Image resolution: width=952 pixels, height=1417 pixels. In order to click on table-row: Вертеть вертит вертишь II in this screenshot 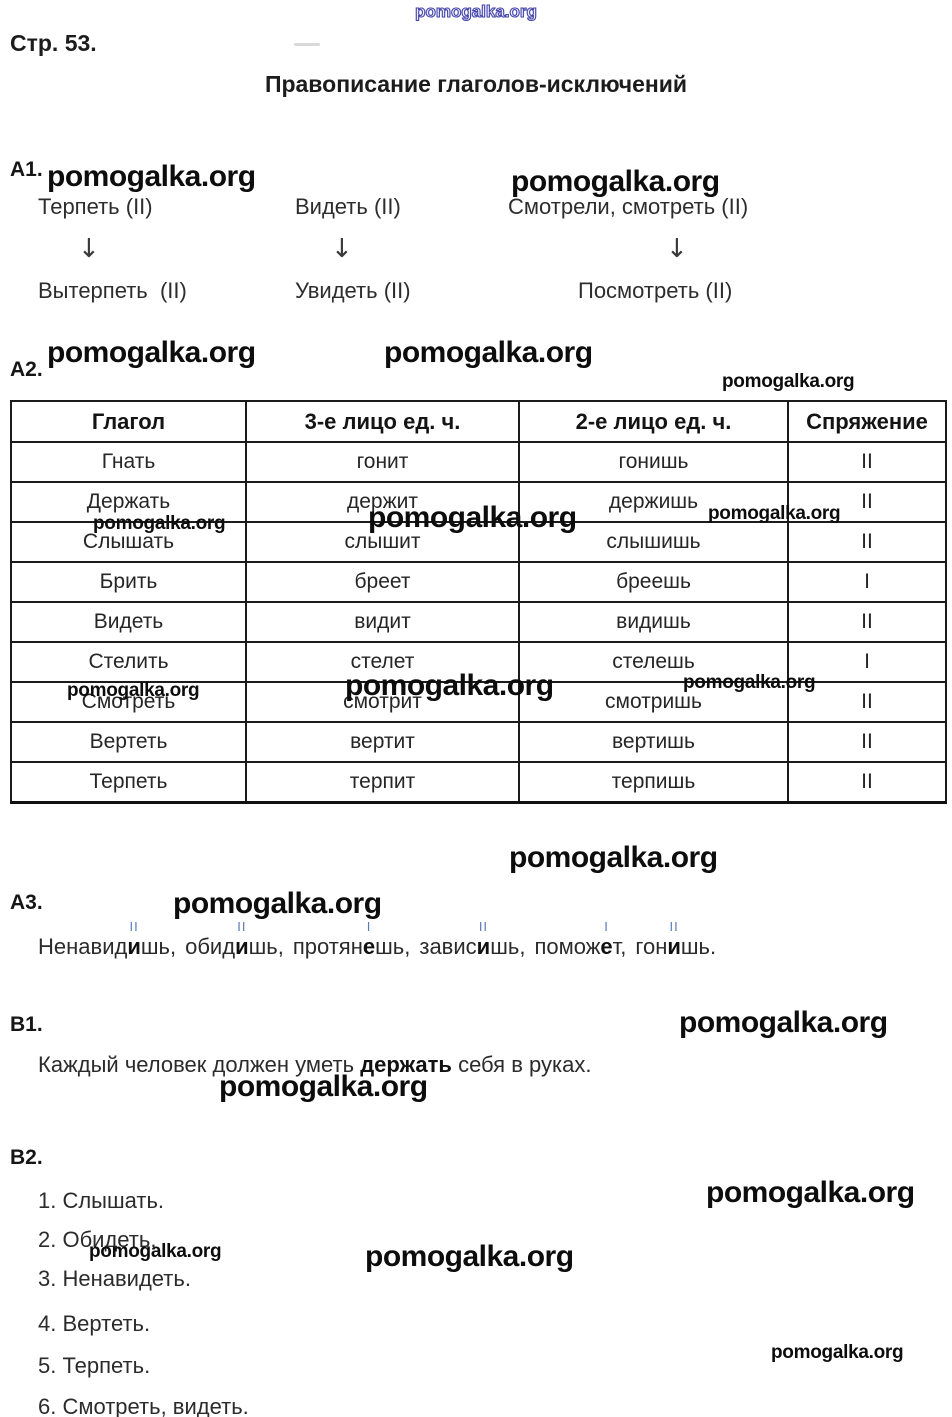, I will do `click(478, 742)`.